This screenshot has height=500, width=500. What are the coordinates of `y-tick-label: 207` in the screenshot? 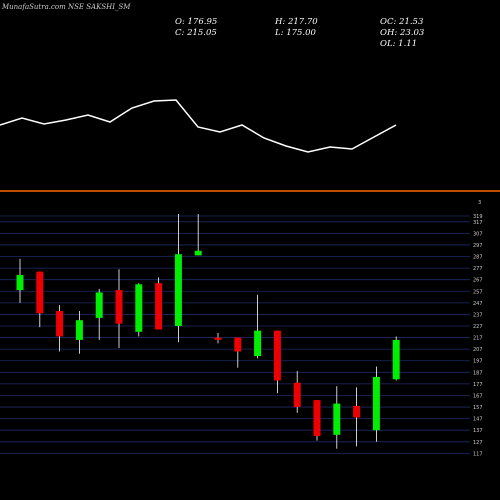 It's located at (478, 350).